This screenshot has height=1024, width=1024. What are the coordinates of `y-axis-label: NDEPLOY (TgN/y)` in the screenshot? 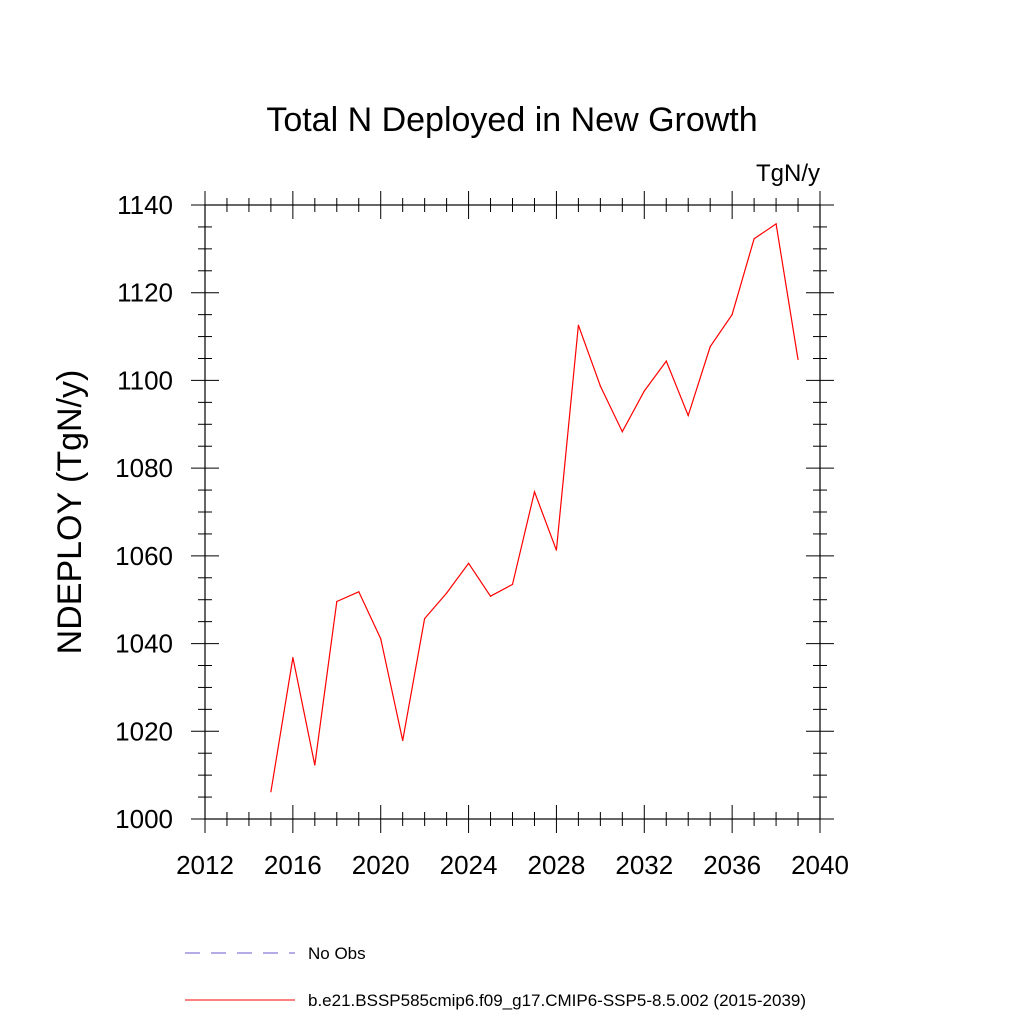 It's located at (70, 512).